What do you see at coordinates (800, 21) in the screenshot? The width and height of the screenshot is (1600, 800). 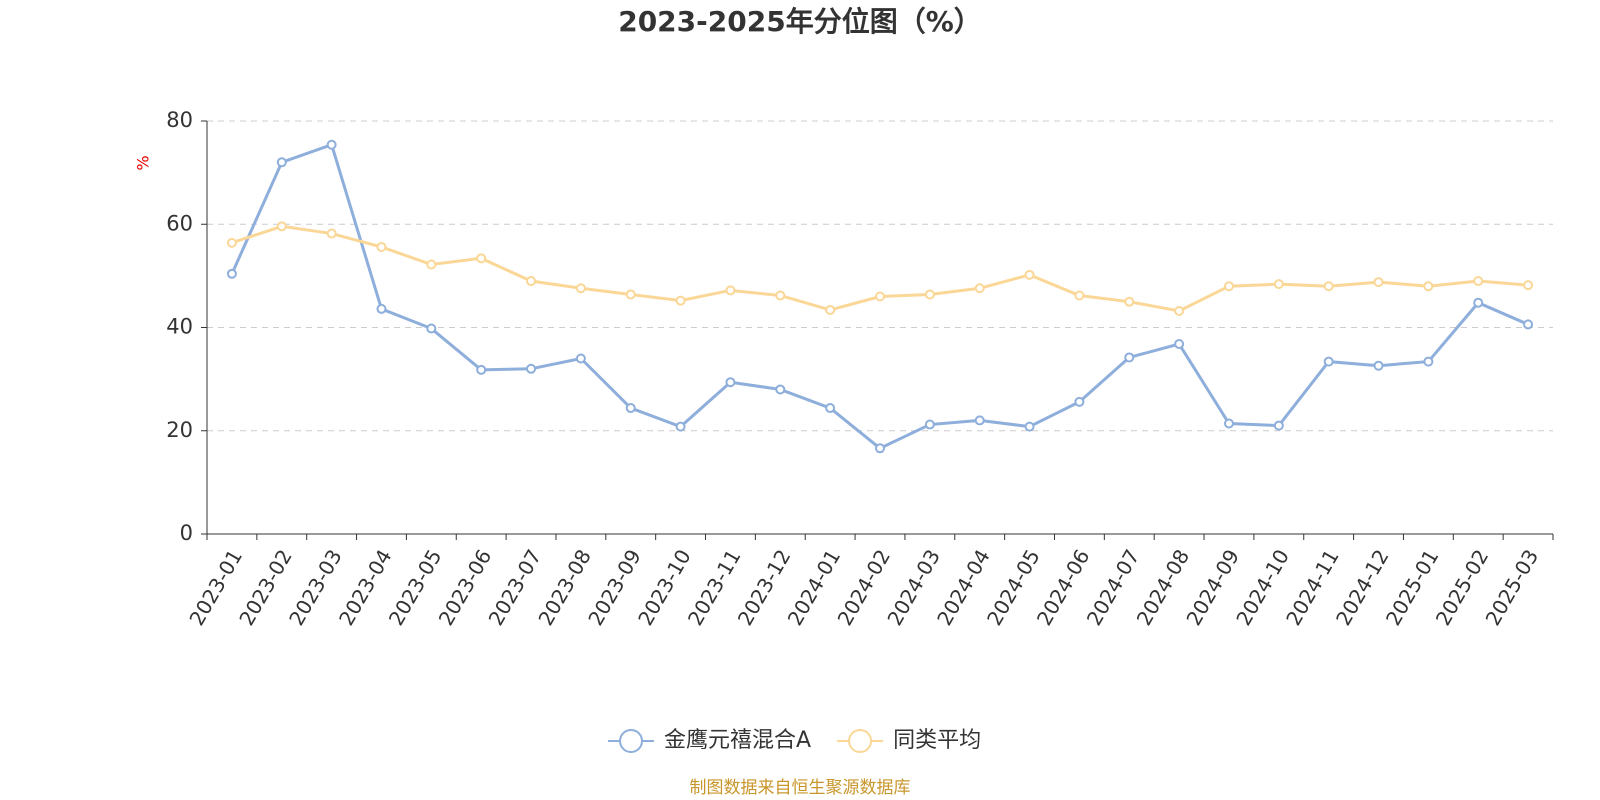 I see `chart-title: 2023-2025年分位图（%）` at bounding box center [800, 21].